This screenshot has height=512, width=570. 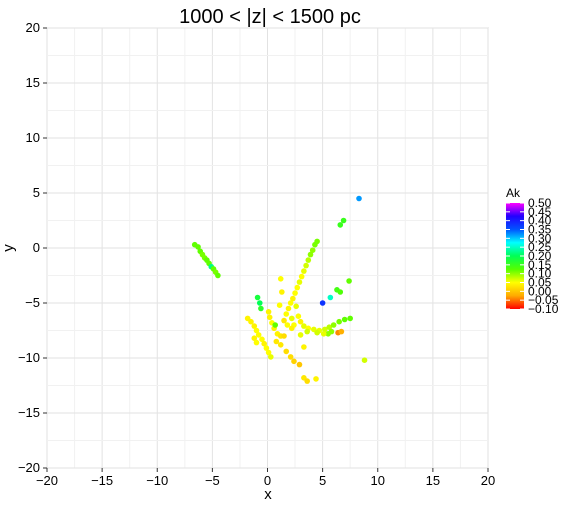 What do you see at coordinates (378, 480) in the screenshot?
I see `x-tick-label: 10` at bounding box center [378, 480].